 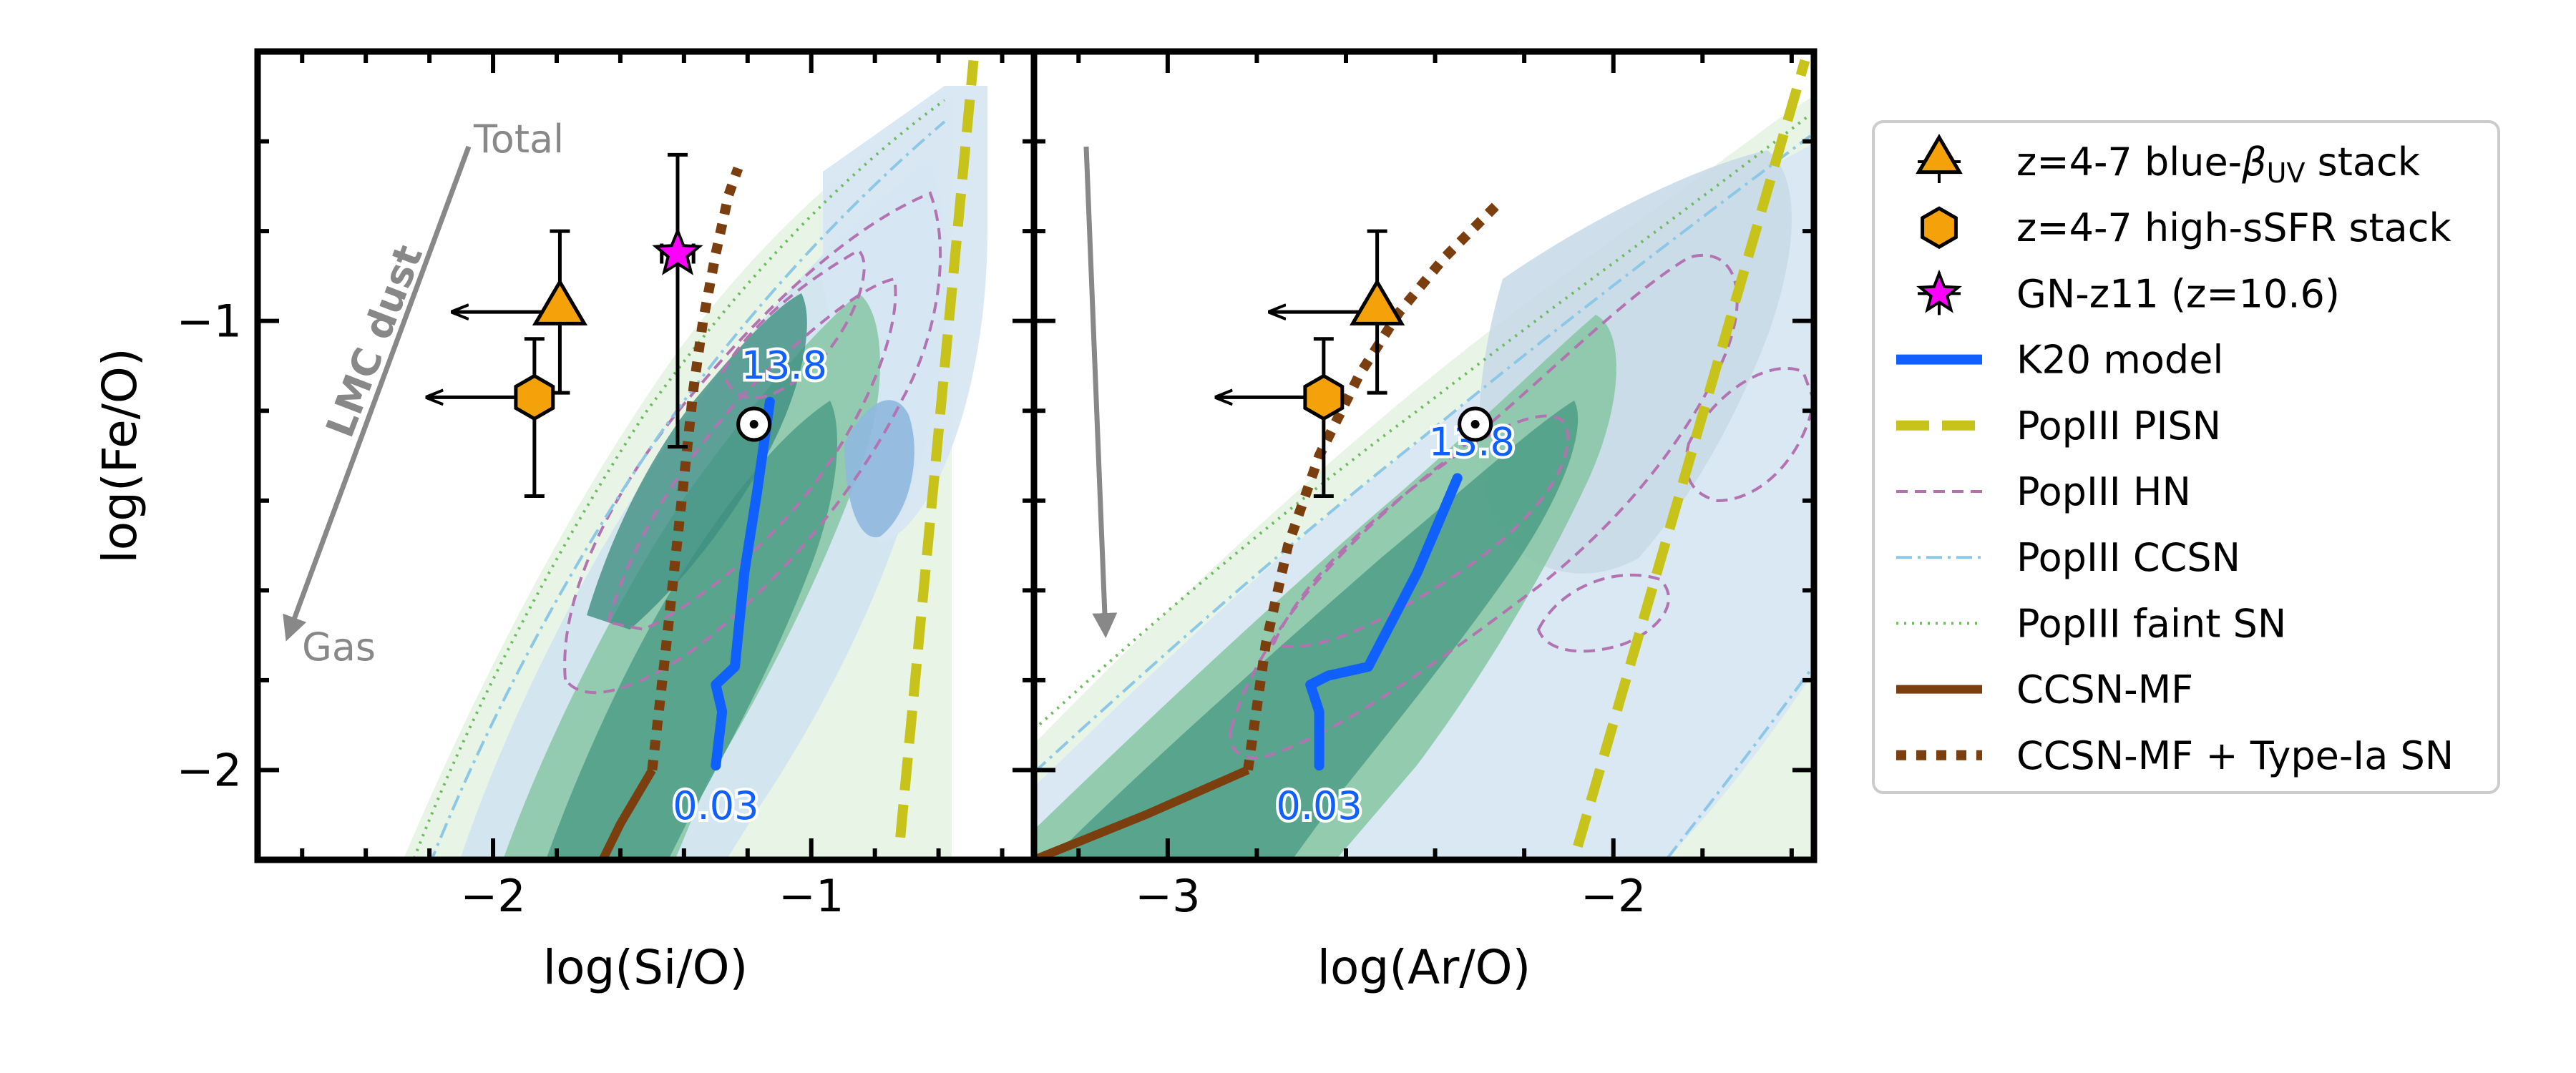 I want to click on hexagon-icon, so click(x=1939, y=228).